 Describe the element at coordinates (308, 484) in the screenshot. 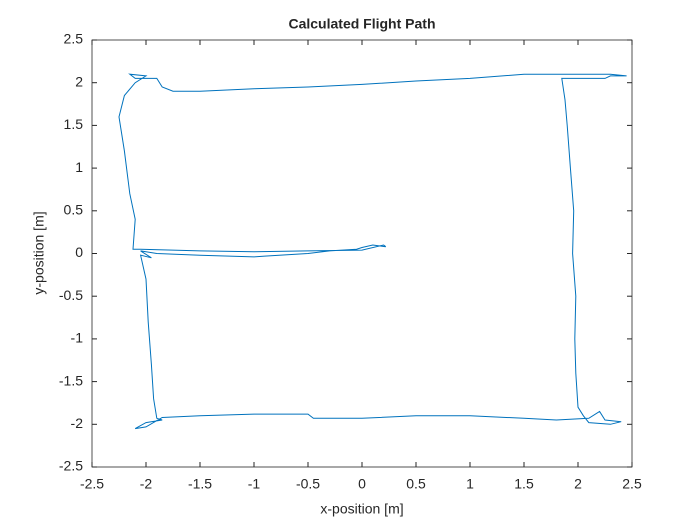

I see `x-tick-label: -0.5` at that location.